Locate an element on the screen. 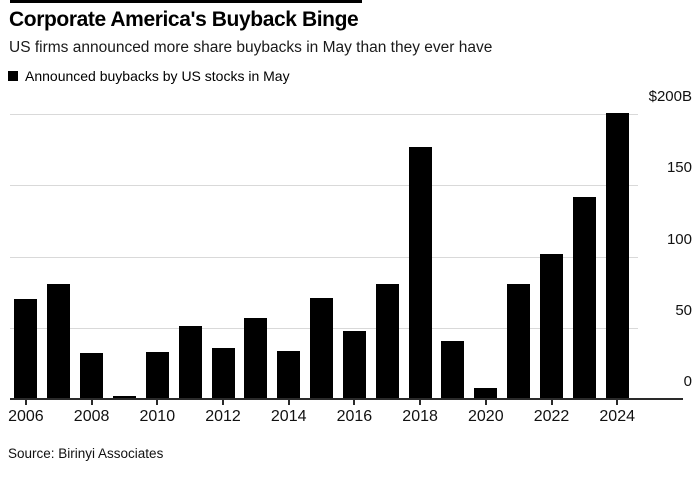 This screenshot has width=700, height=481. legend: Announced buybacks by US stocks in May is located at coordinates (149, 76).